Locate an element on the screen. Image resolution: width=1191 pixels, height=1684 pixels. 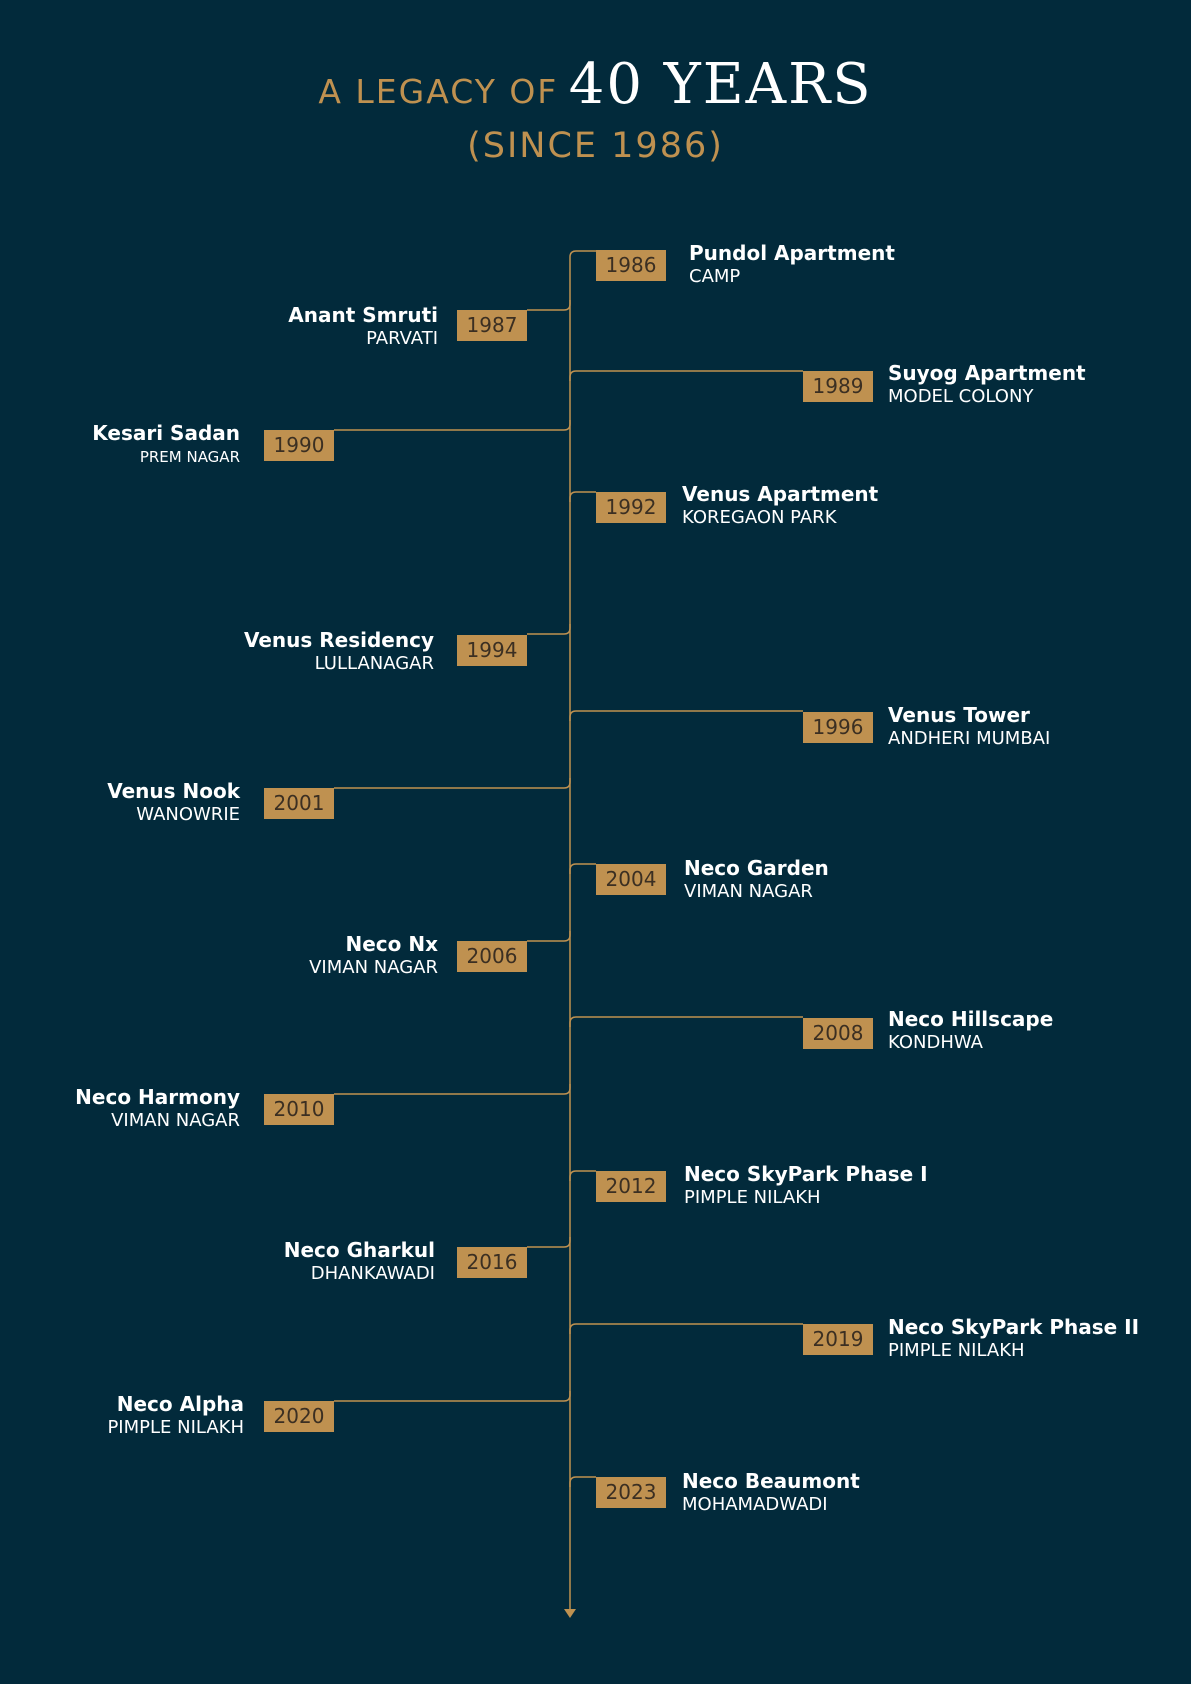
timeline-entry-label: Neco Gharkul DHANKAWADI is located at coordinates (305, 1262).